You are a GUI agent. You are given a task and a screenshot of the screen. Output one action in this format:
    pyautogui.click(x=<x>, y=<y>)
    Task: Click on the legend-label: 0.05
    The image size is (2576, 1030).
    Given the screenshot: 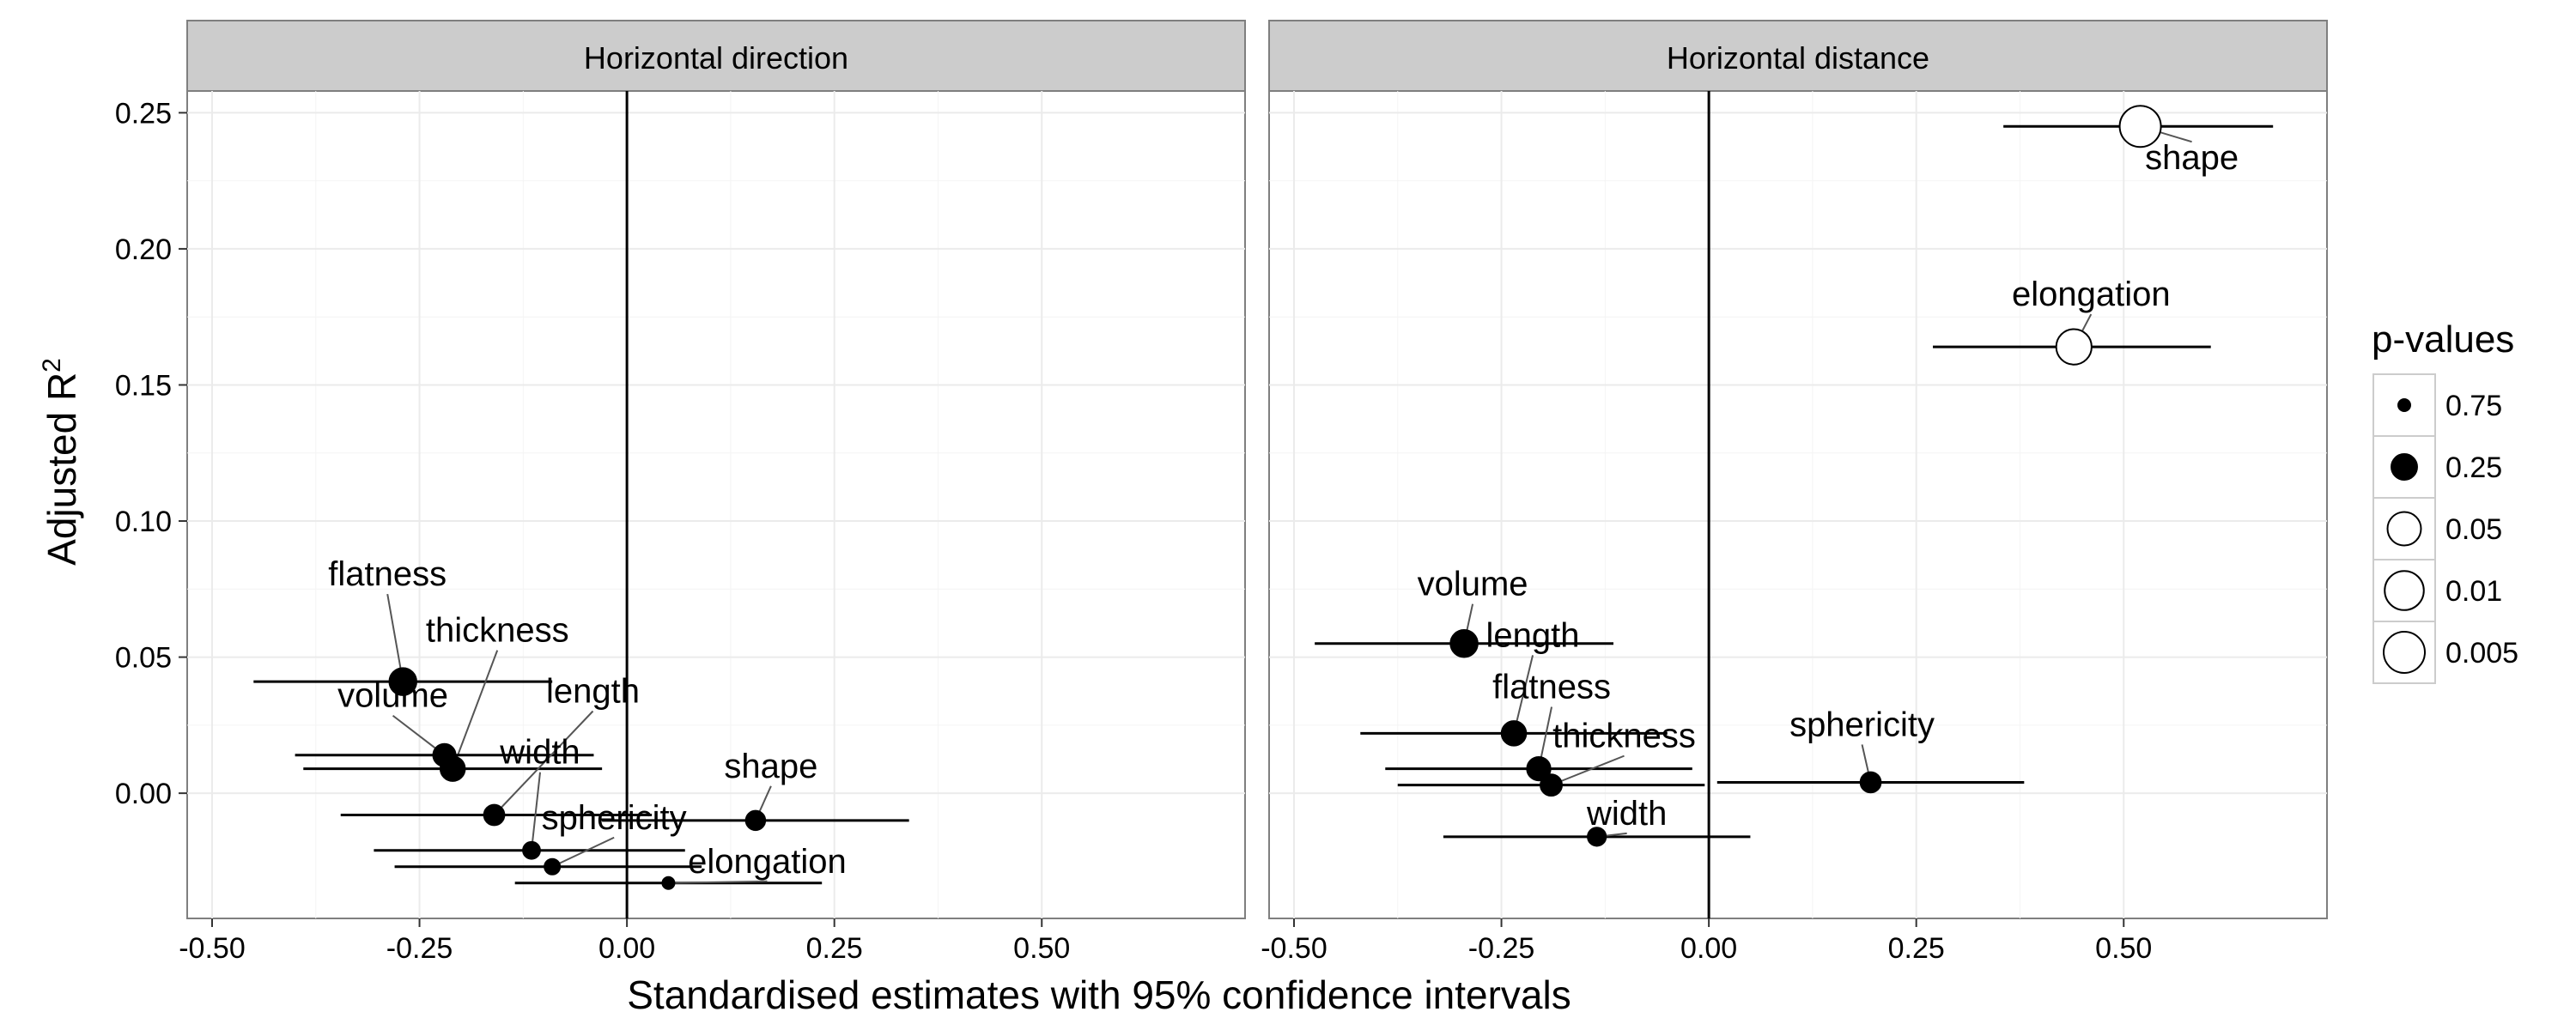 What is the action you would take?
    pyautogui.click(x=2473, y=529)
    